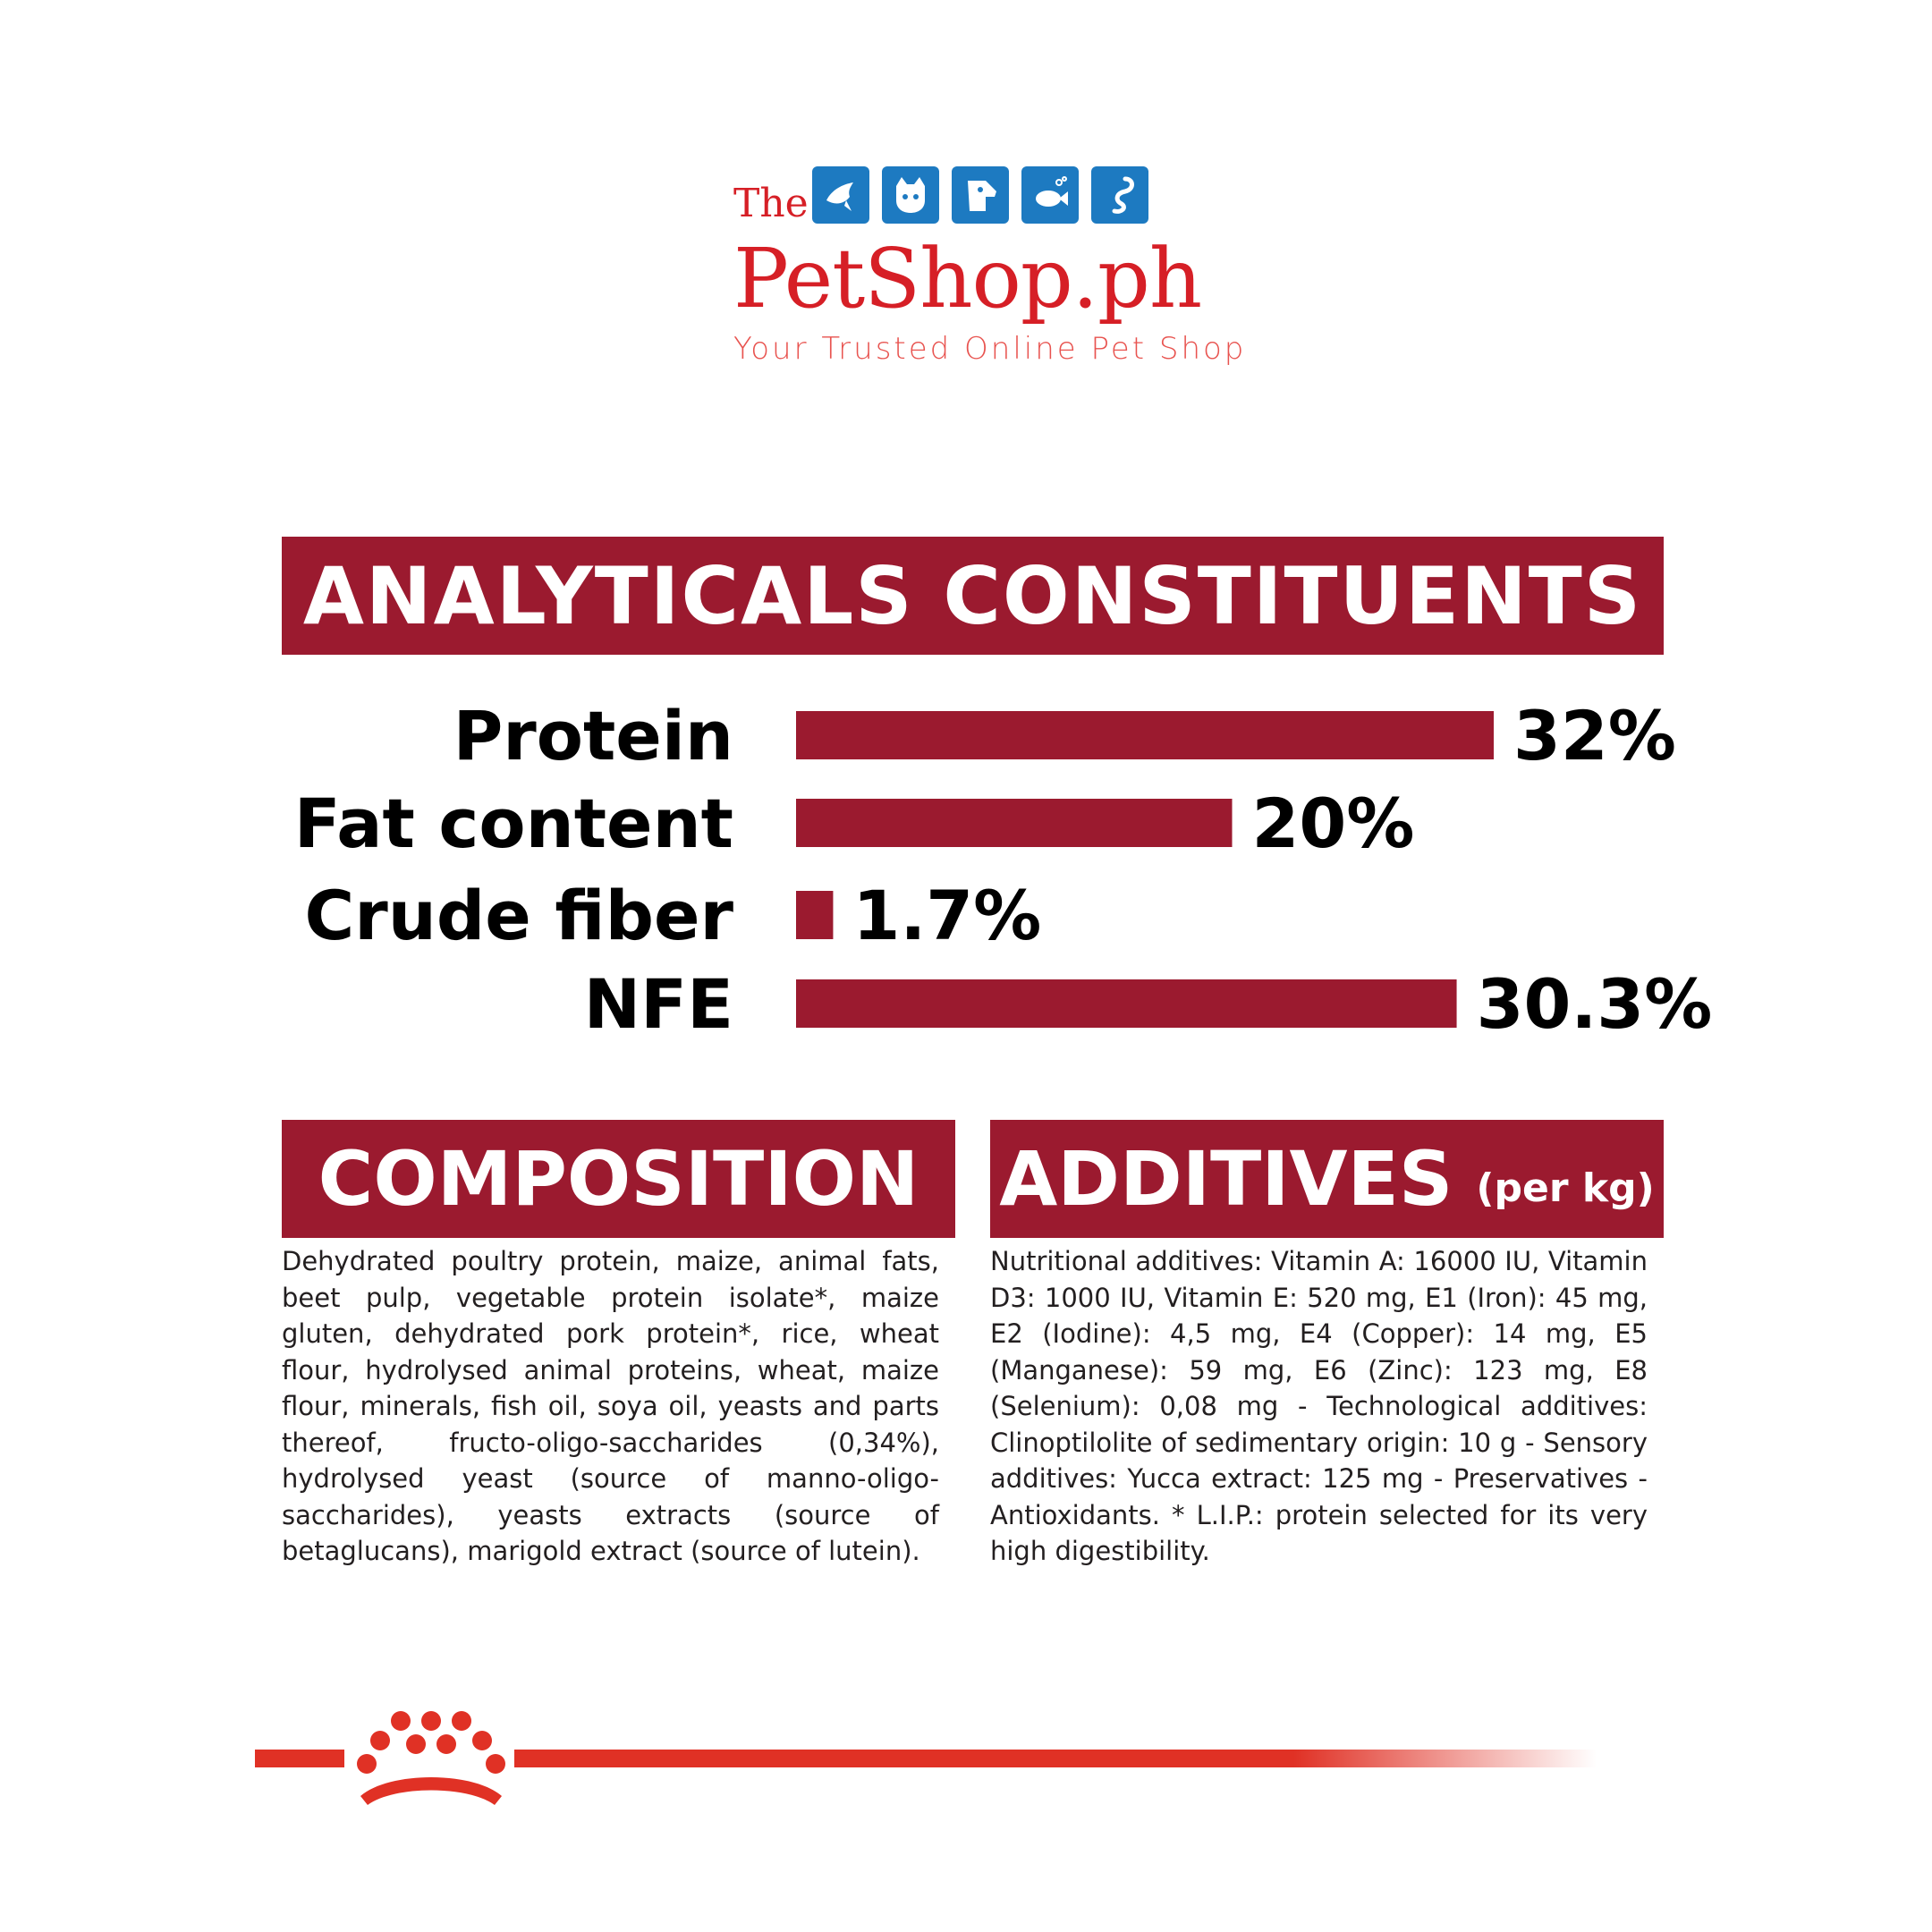 The image size is (1932, 1932). What do you see at coordinates (926, 1758) in the screenshot?
I see `footer-line` at bounding box center [926, 1758].